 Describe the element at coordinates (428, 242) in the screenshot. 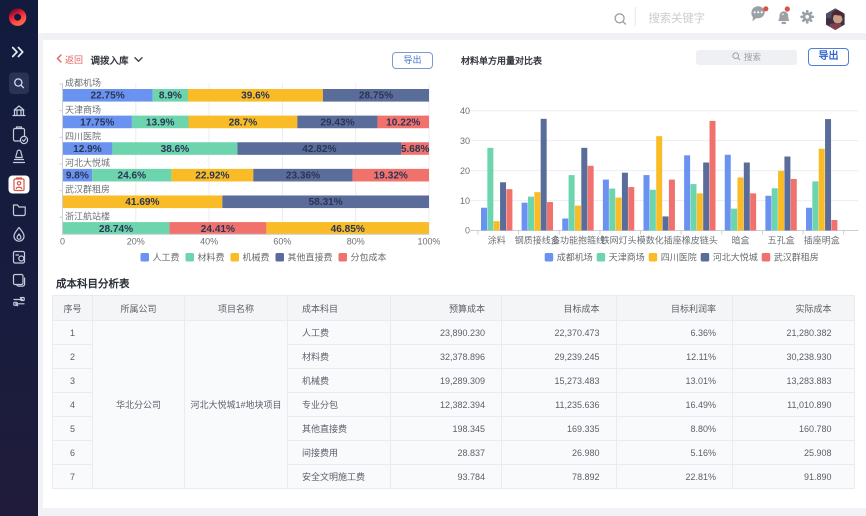

I see `svg-text: 100%` at that location.